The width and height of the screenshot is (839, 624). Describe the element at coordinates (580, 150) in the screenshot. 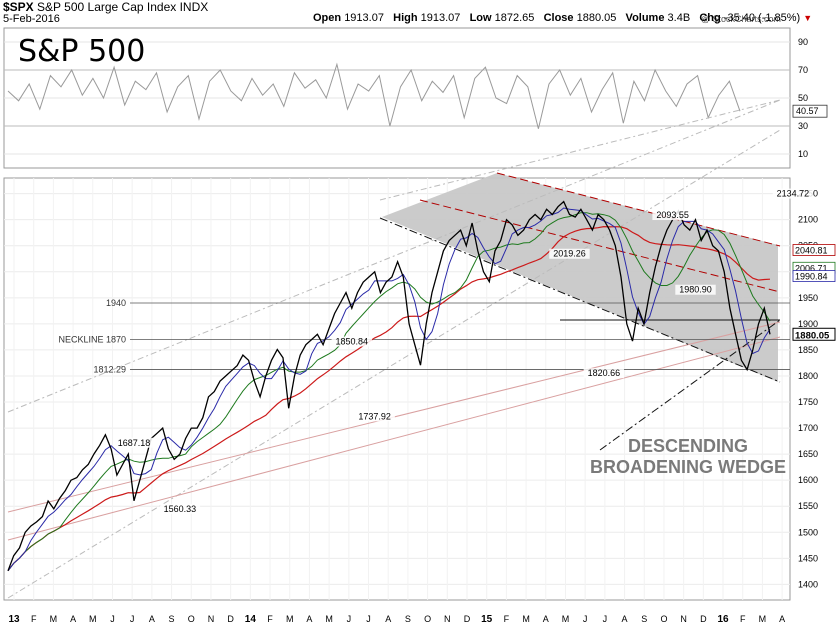

I see `indicator-trend-line` at that location.